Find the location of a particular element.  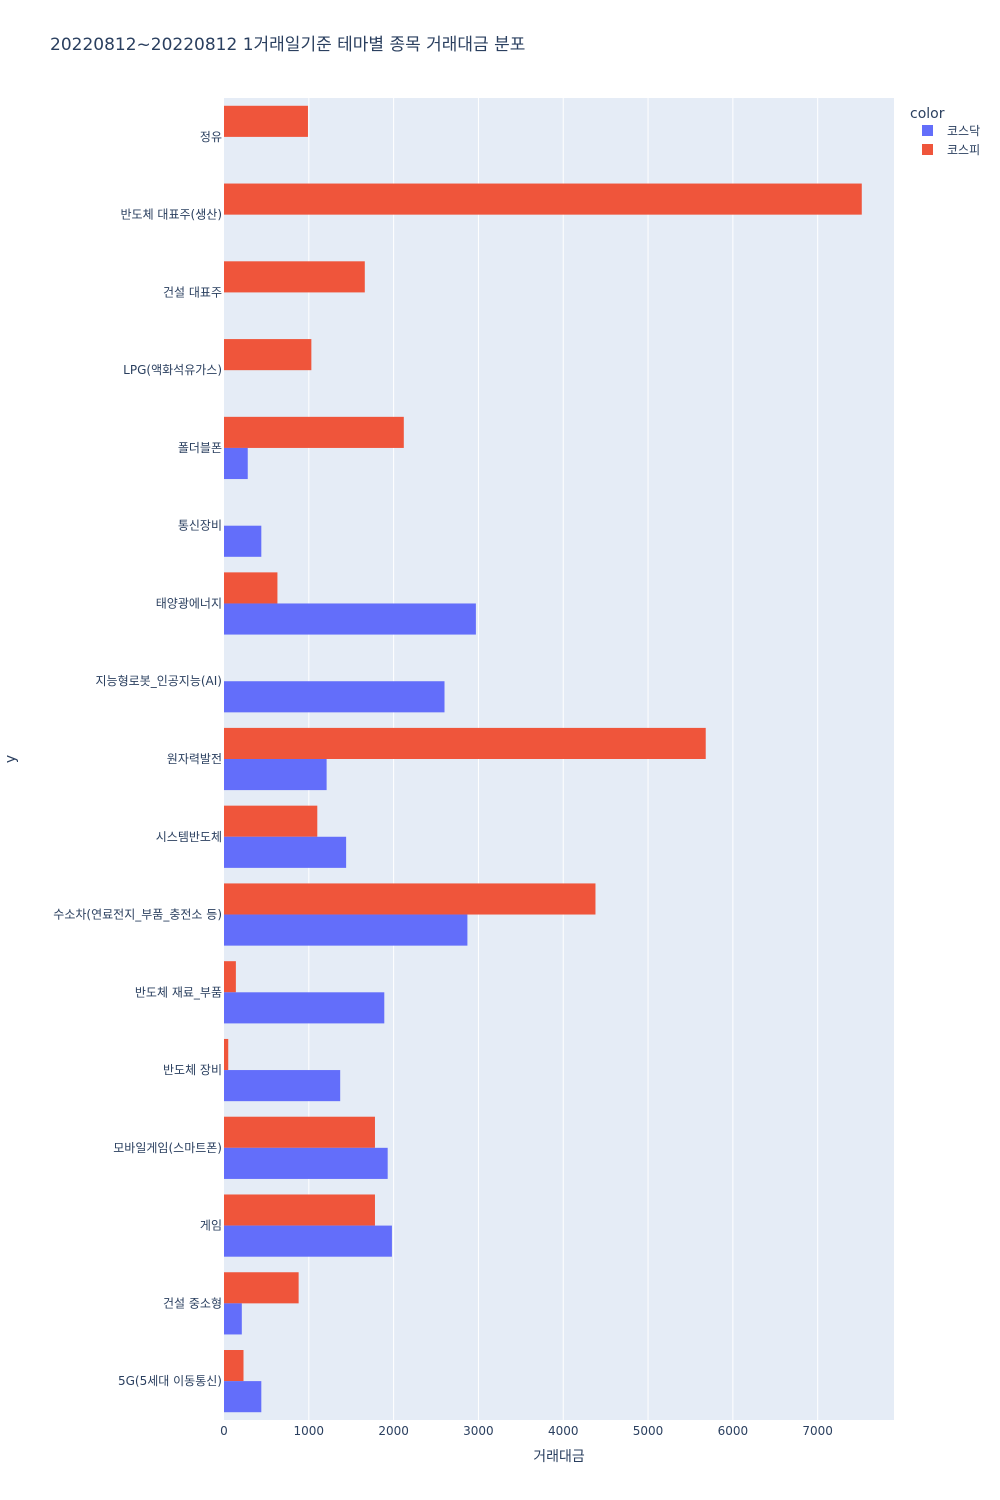

bar-코스피-1 is located at coordinates (543, 199).